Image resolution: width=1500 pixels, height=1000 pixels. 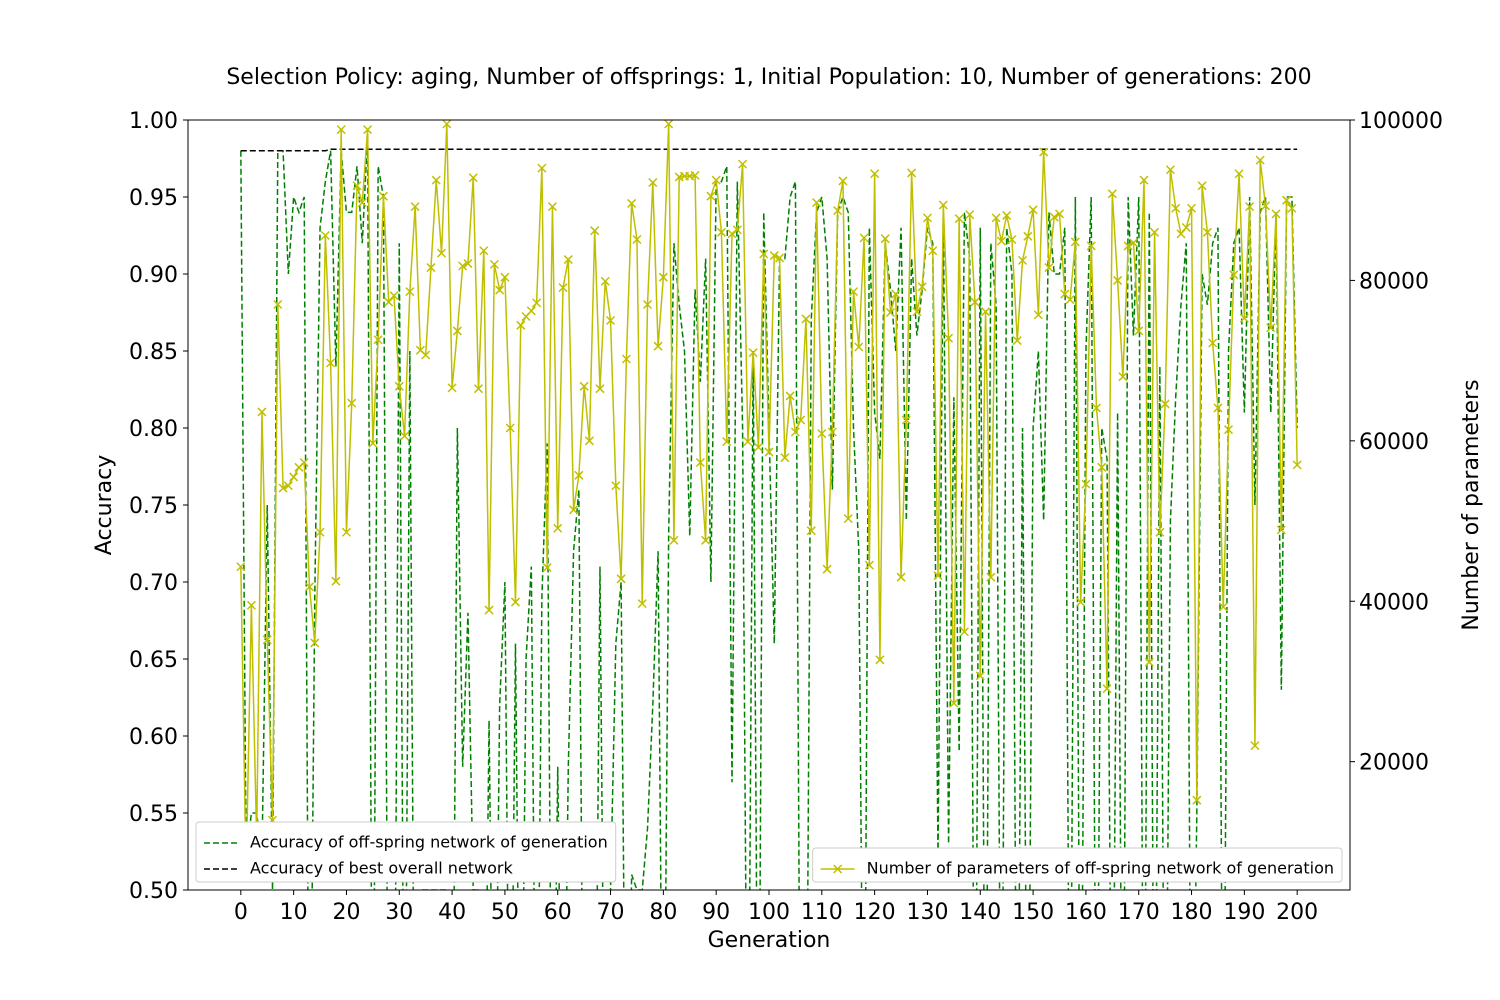 What do you see at coordinates (1297, 912) in the screenshot?
I see `x-tick-label: 200` at bounding box center [1297, 912].